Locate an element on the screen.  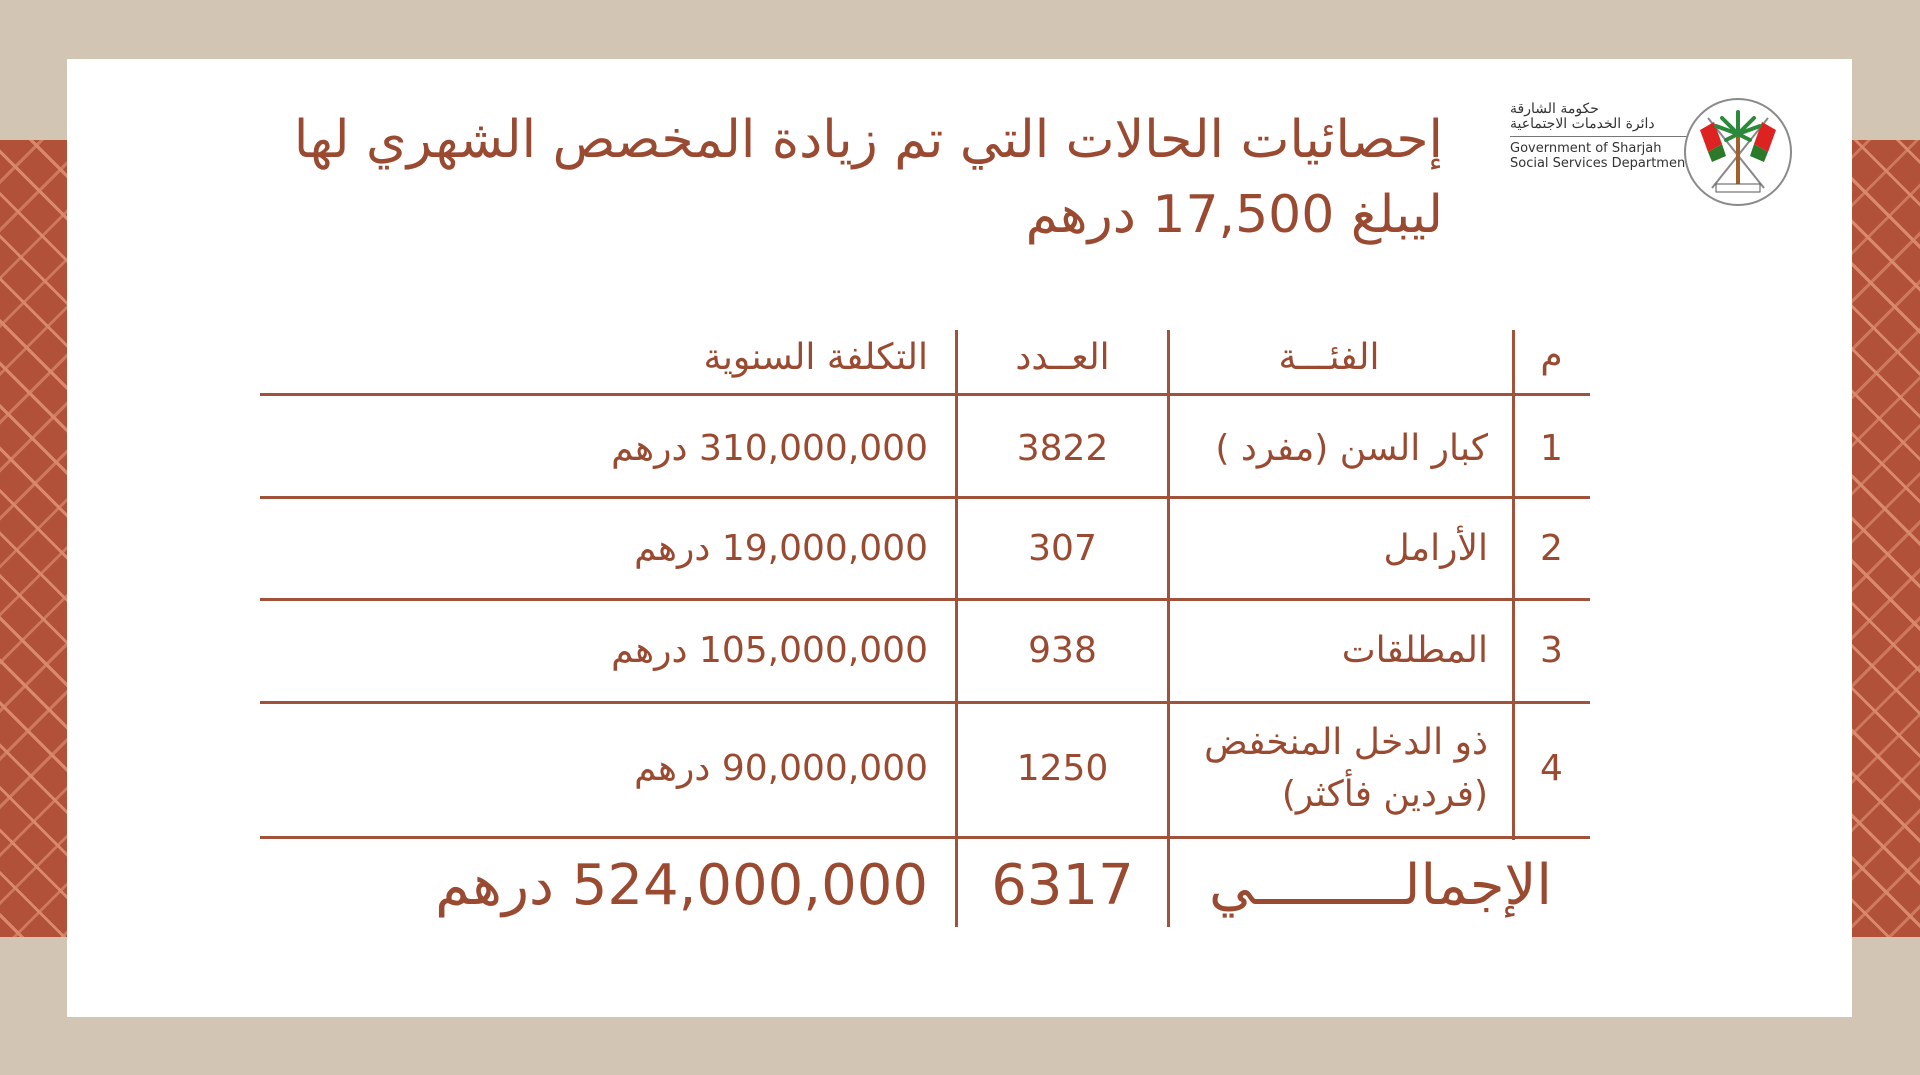
row-cost: 19,000,000 درهم is located at coordinates (781, 548).